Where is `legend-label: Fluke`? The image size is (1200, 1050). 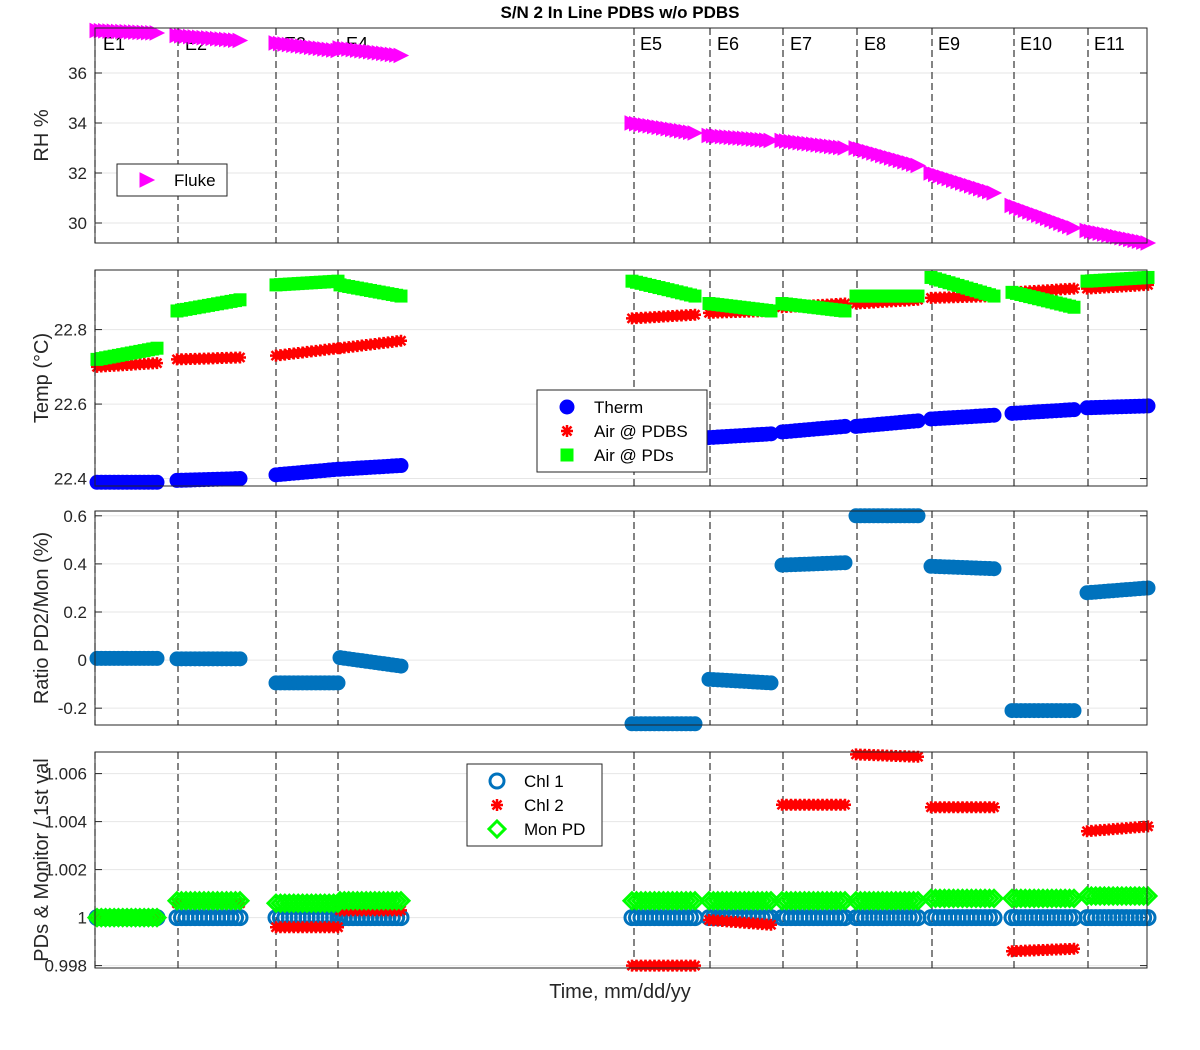 legend-label: Fluke is located at coordinates (195, 180).